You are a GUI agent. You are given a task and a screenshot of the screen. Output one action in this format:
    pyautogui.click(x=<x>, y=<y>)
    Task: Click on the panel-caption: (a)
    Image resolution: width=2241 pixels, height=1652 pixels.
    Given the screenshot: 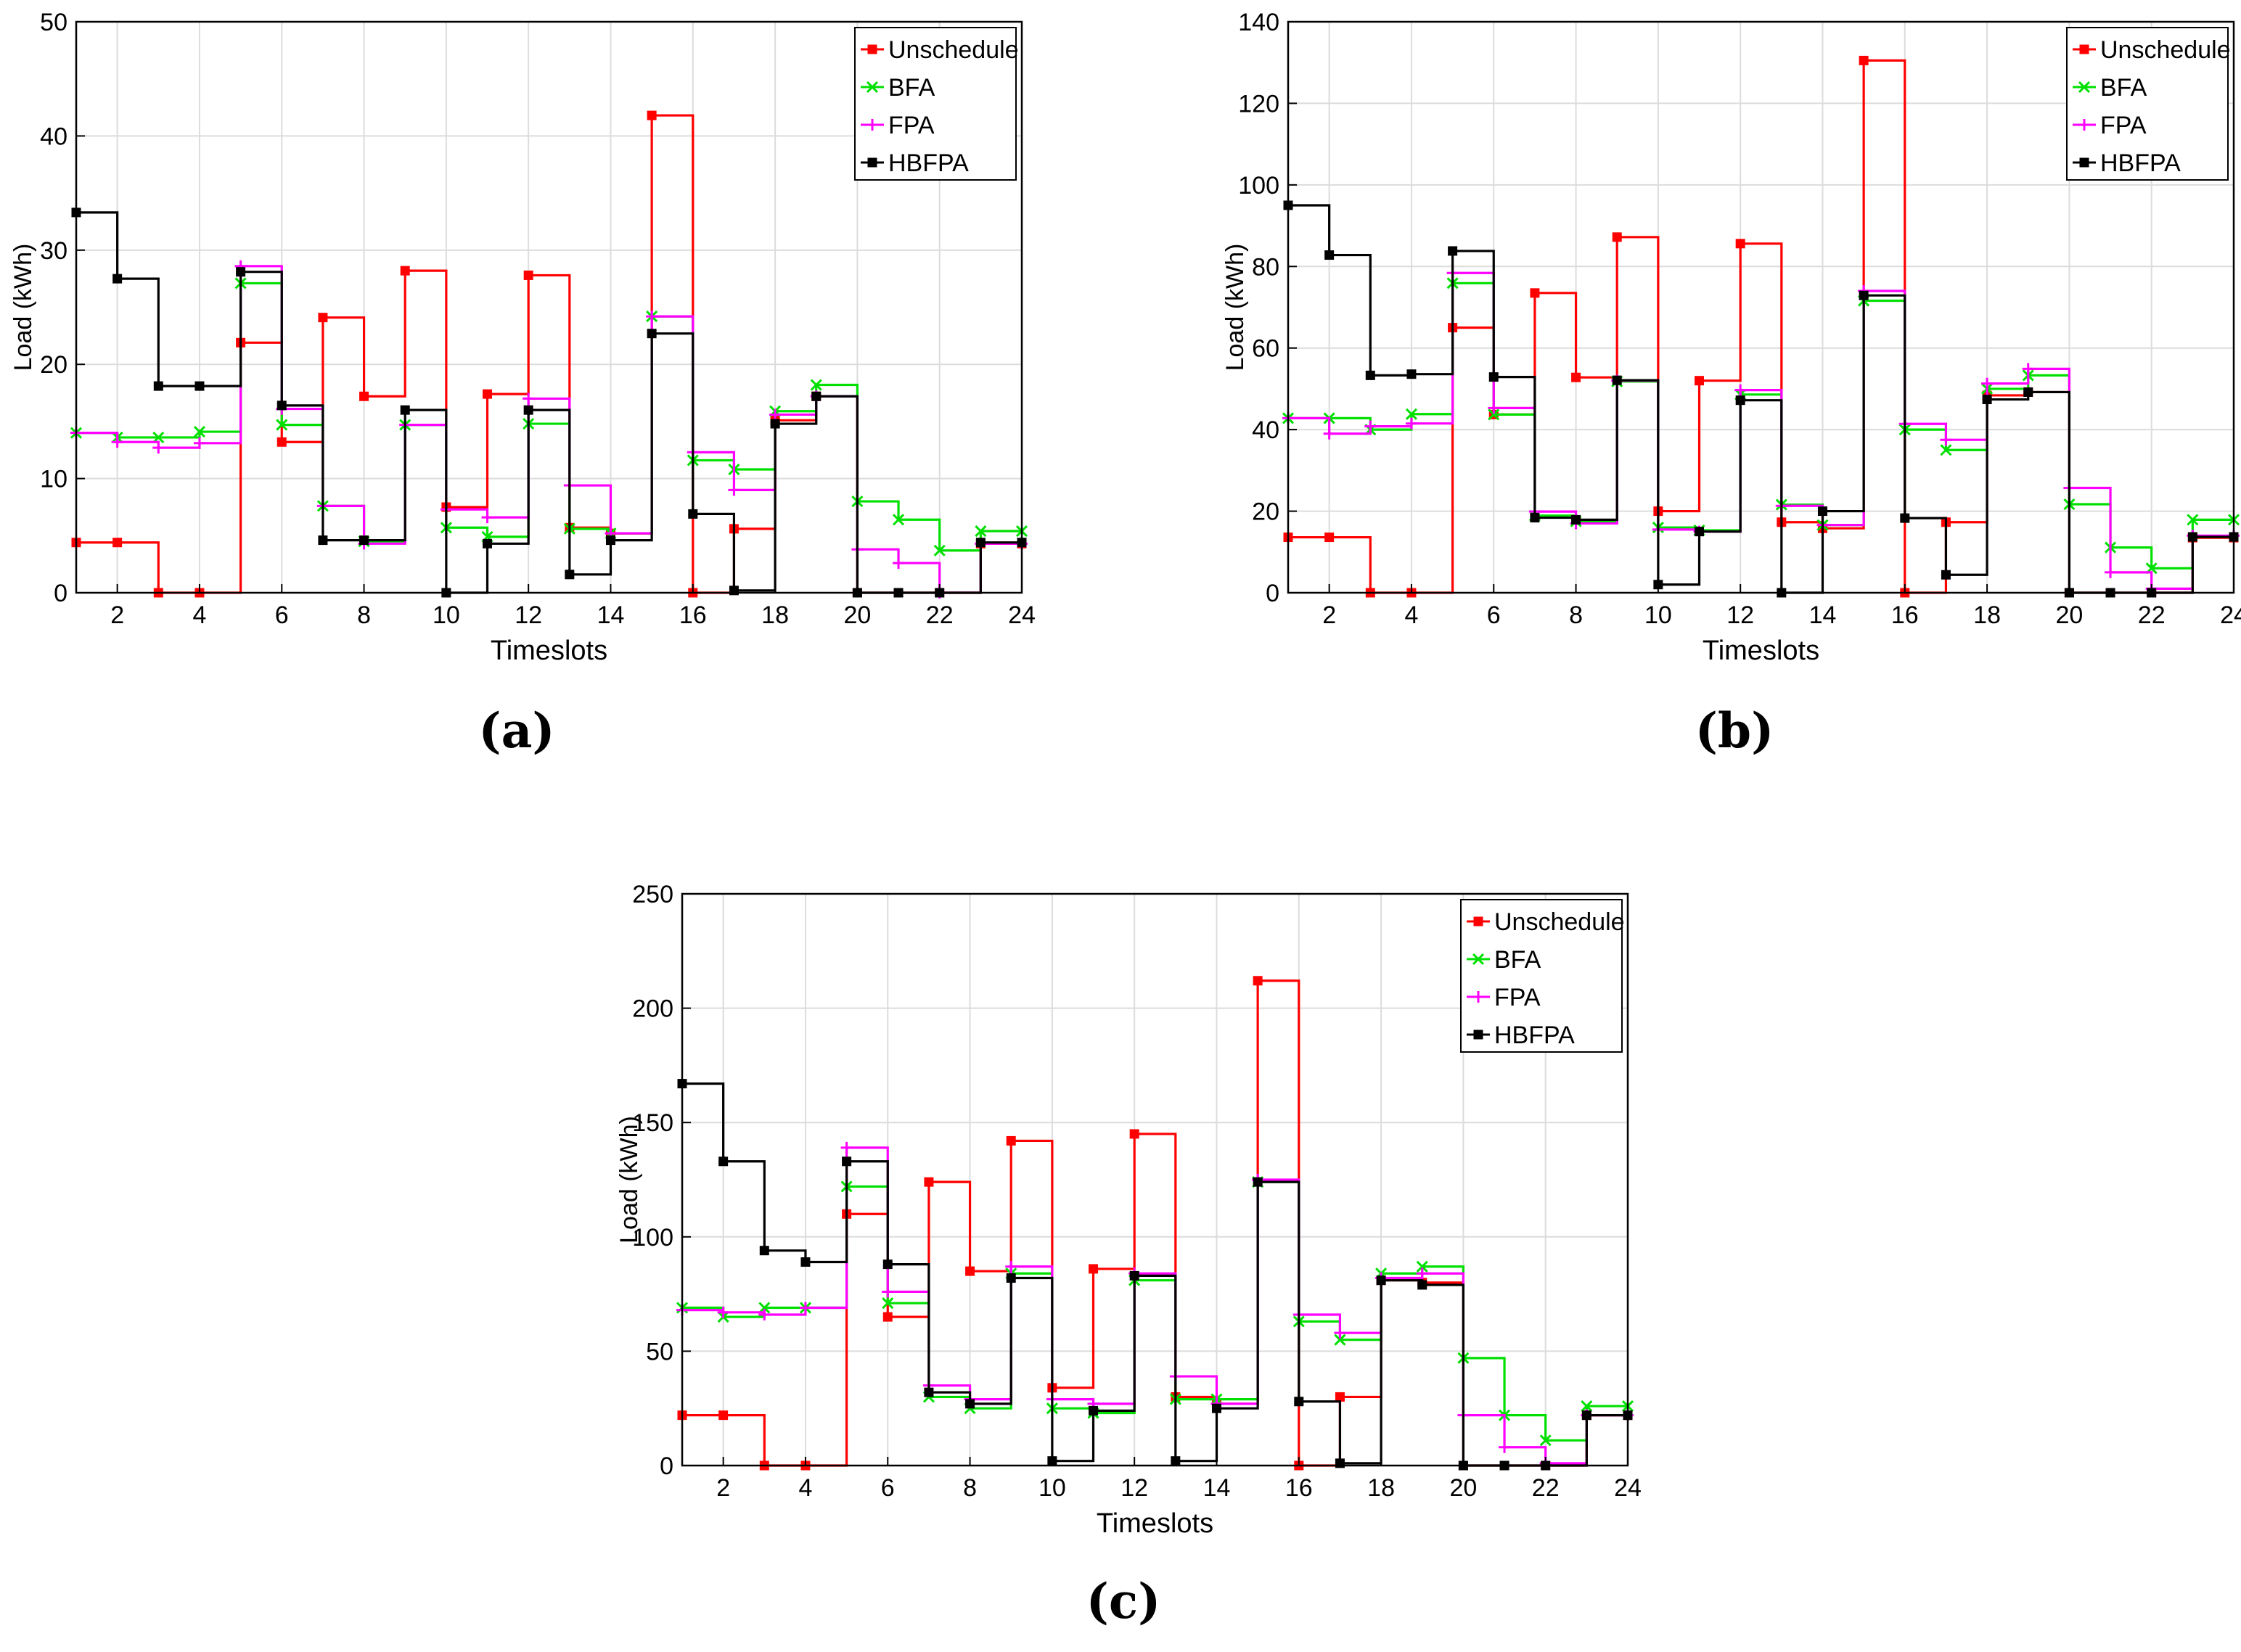 What is the action you would take?
    pyautogui.click(x=516, y=730)
    